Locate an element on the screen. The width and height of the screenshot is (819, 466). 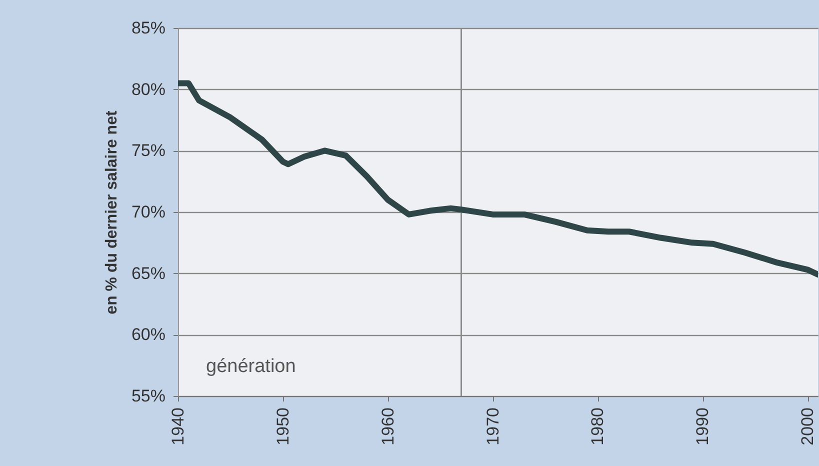
x-tick-label: 1960 is located at coordinates (388, 427).